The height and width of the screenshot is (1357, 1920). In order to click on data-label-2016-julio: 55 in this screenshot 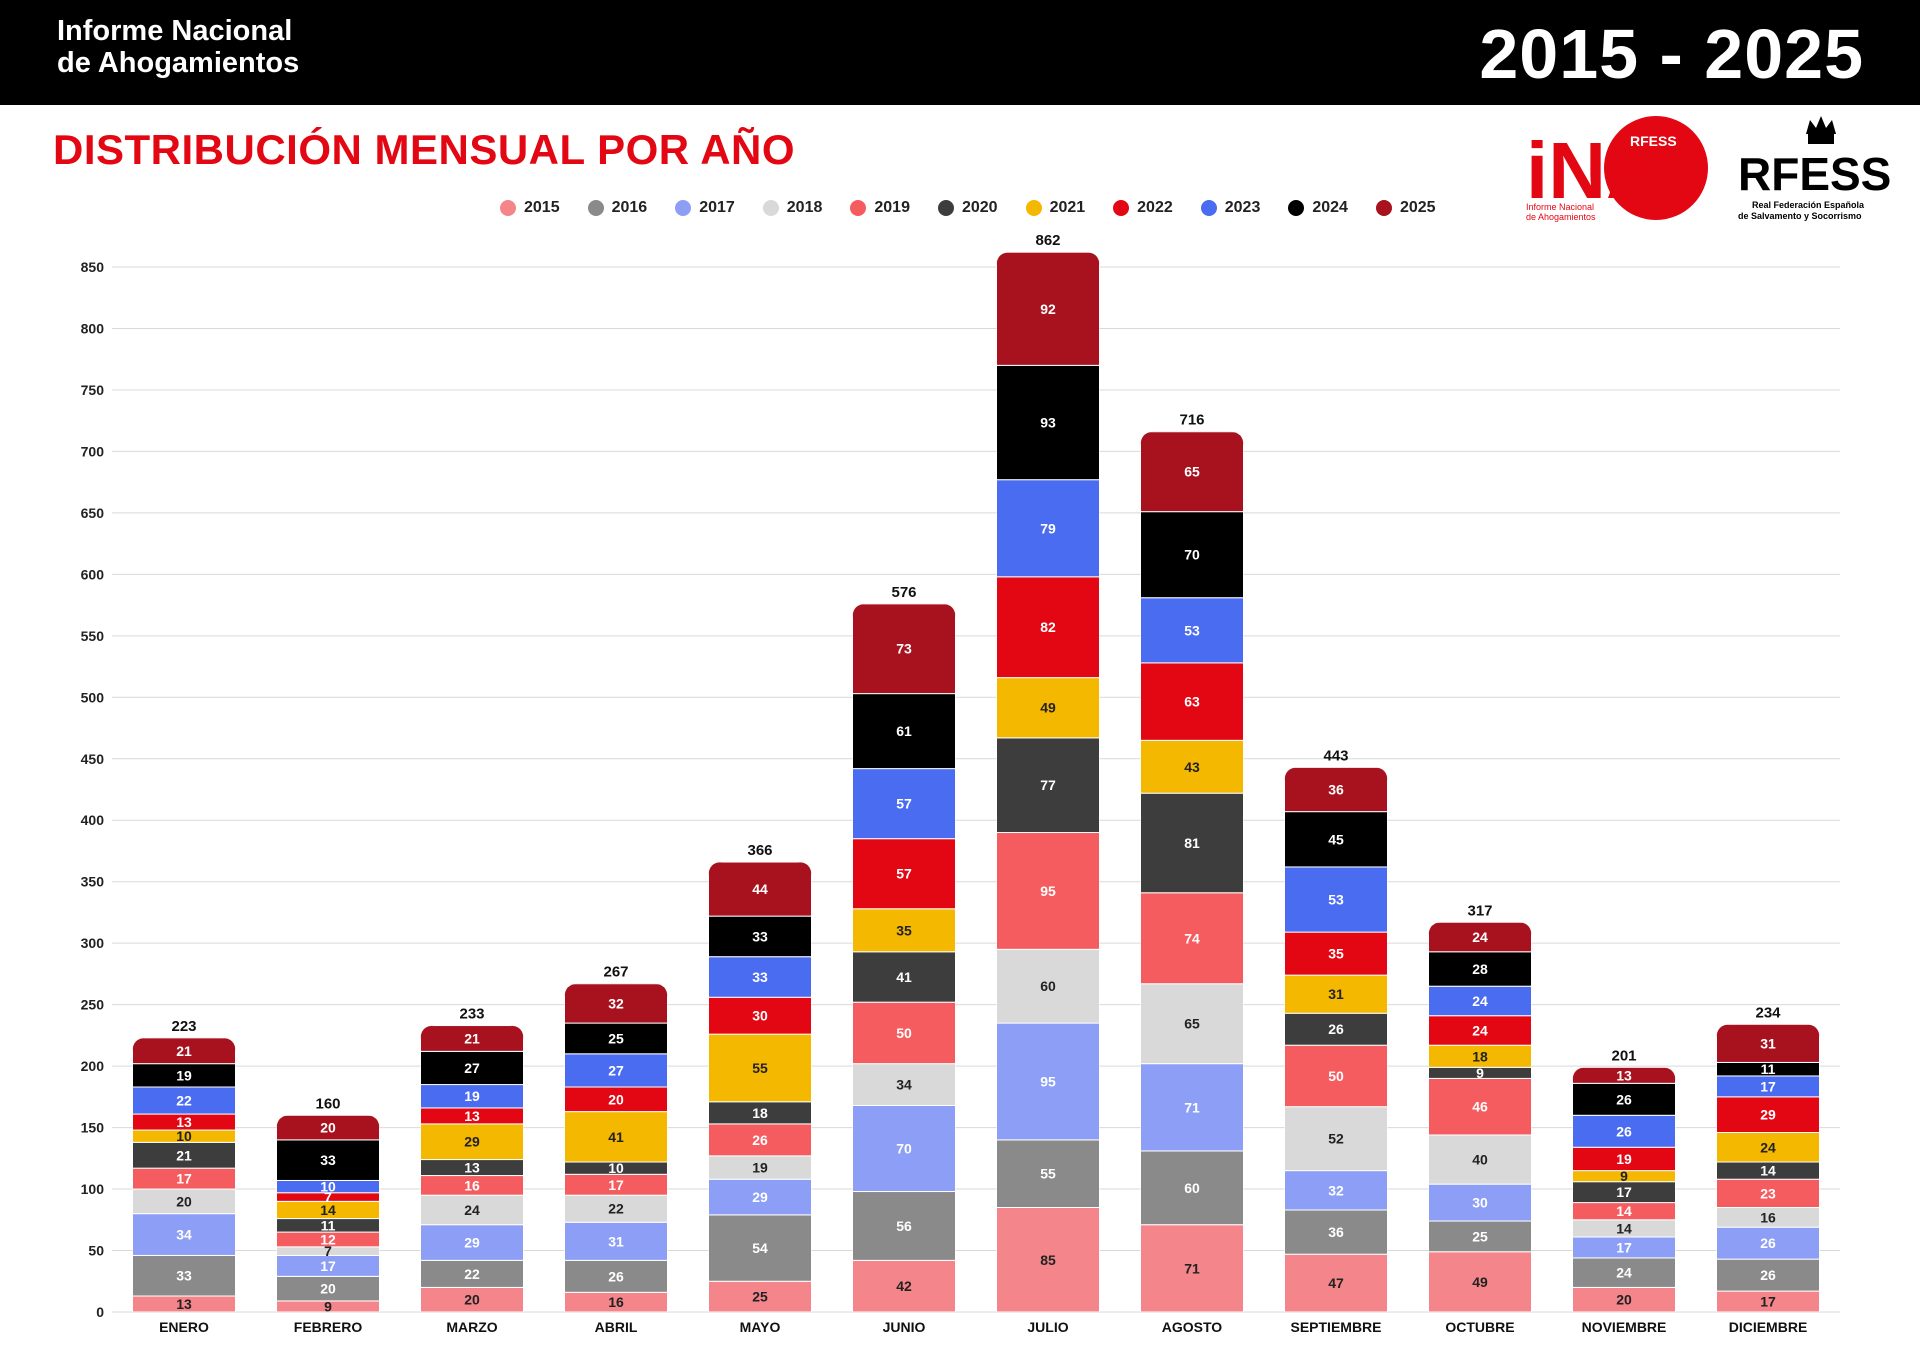, I will do `click(1048, 1174)`.